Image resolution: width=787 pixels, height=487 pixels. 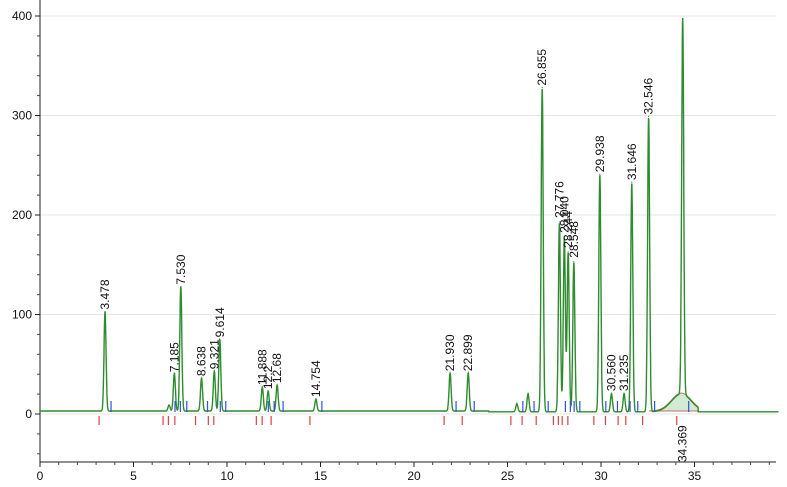 What do you see at coordinates (649, 95) in the screenshot?
I see `peak-label: 32.546` at bounding box center [649, 95].